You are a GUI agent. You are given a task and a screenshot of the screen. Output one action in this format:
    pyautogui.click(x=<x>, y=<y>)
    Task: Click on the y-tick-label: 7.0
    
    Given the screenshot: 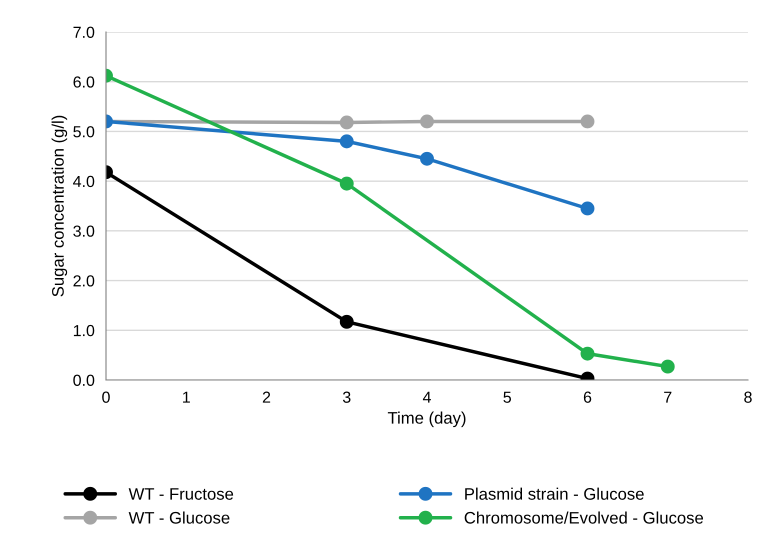 What is the action you would take?
    pyautogui.click(x=84, y=32)
    